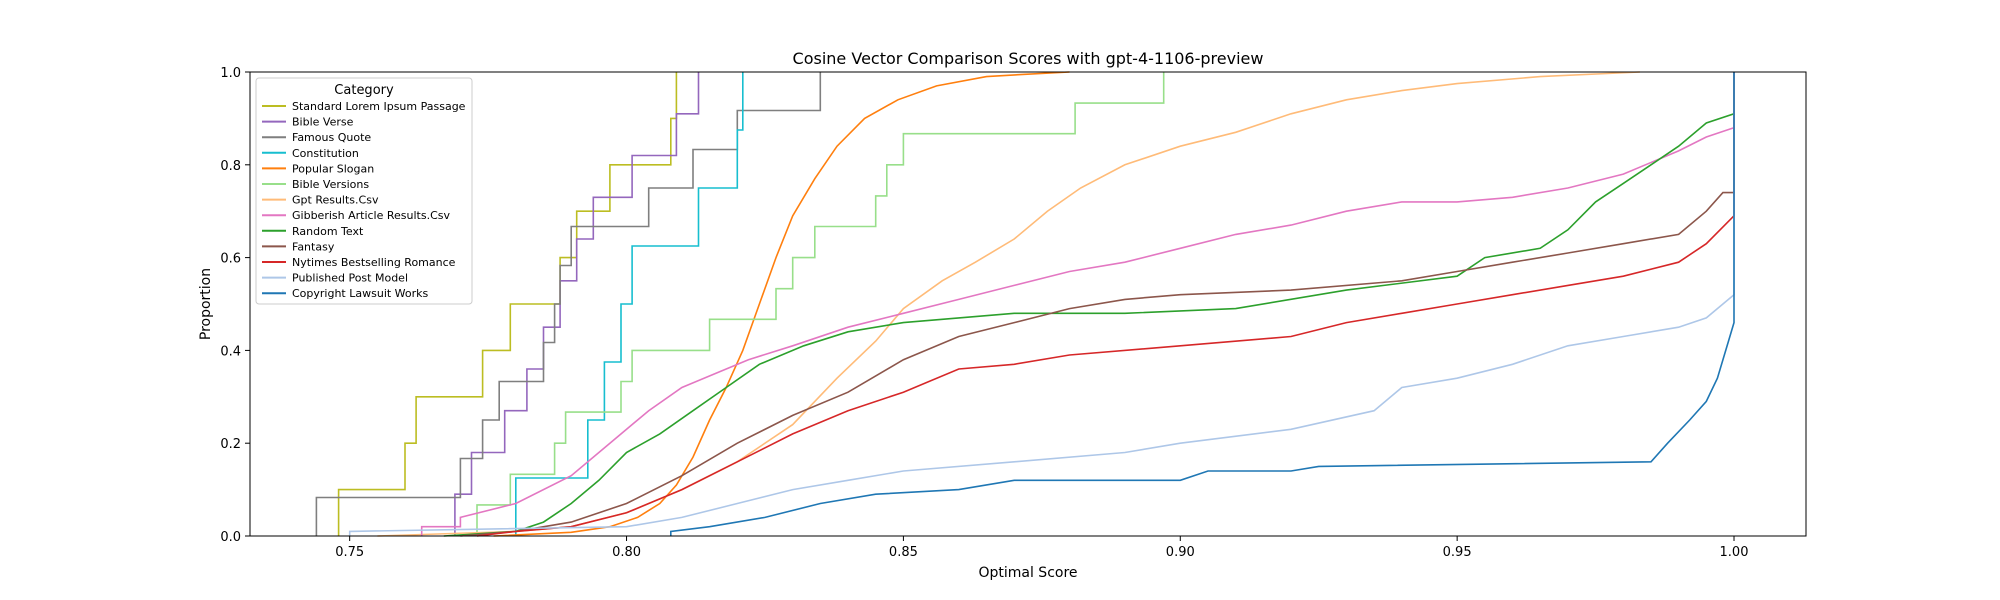 The image size is (2000, 600). Describe the element at coordinates (349, 552) in the screenshot. I see `x-tick-label: 0.75` at that location.